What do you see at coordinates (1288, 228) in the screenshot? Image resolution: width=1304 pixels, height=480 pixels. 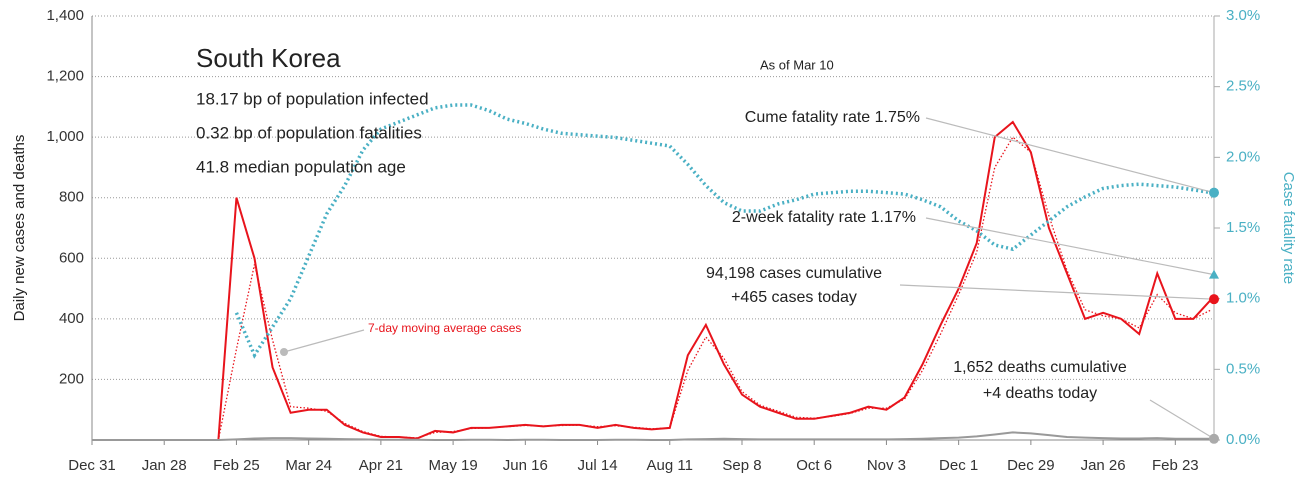 I see `y2-axis-label: Case fatality rate` at bounding box center [1288, 228].